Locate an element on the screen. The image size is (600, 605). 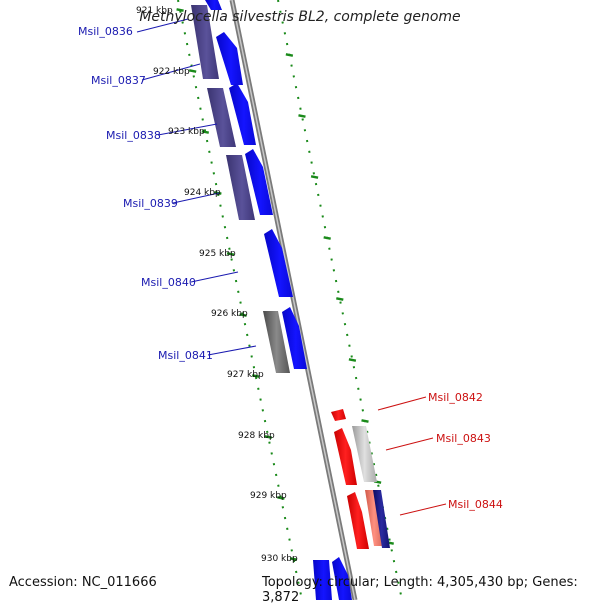
kbp-label: 930 kbp is located at coordinates (279, 559).